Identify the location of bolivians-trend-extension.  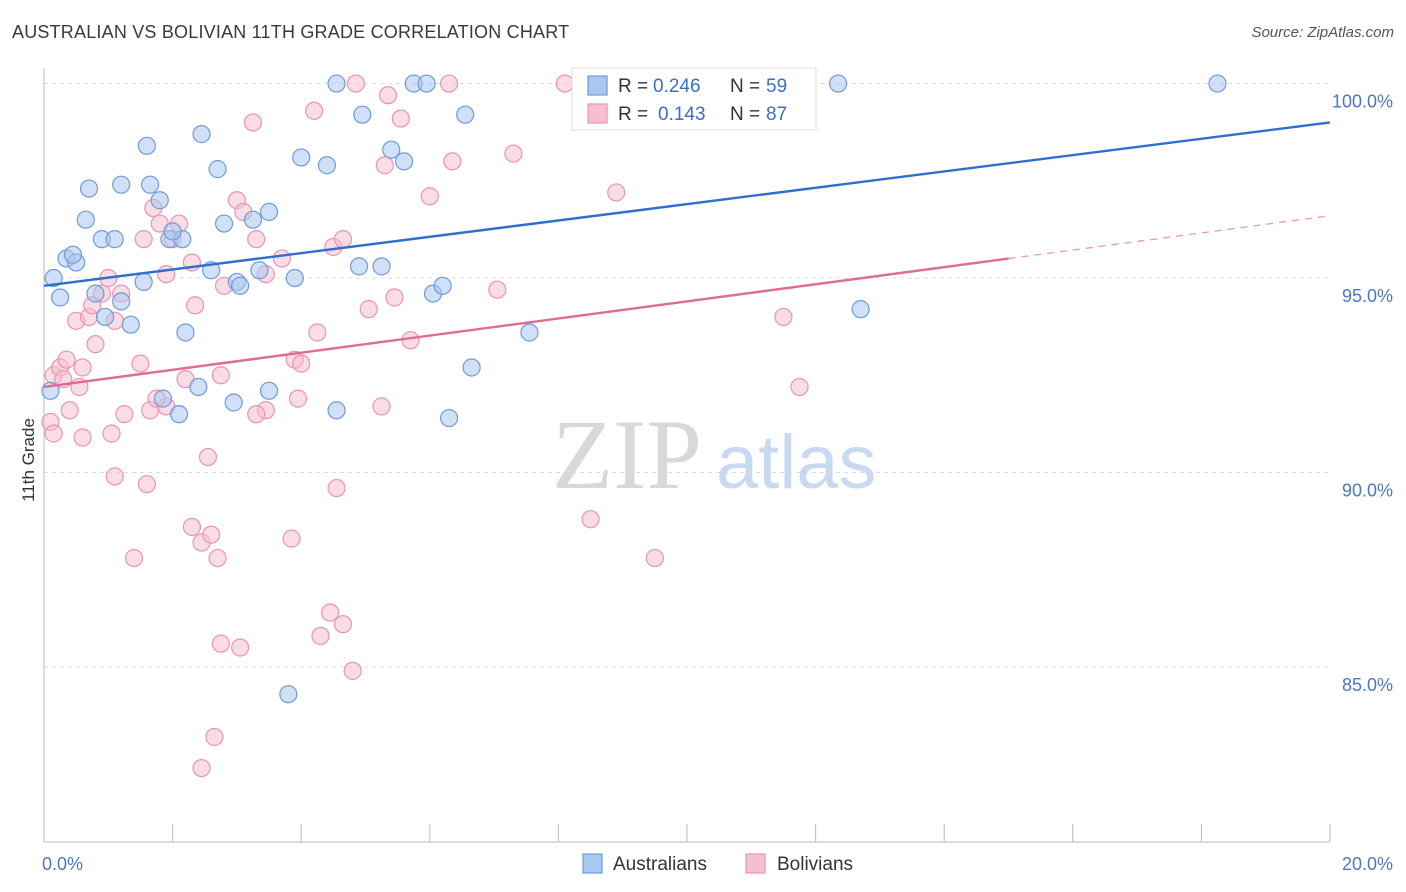
(1169, 237).